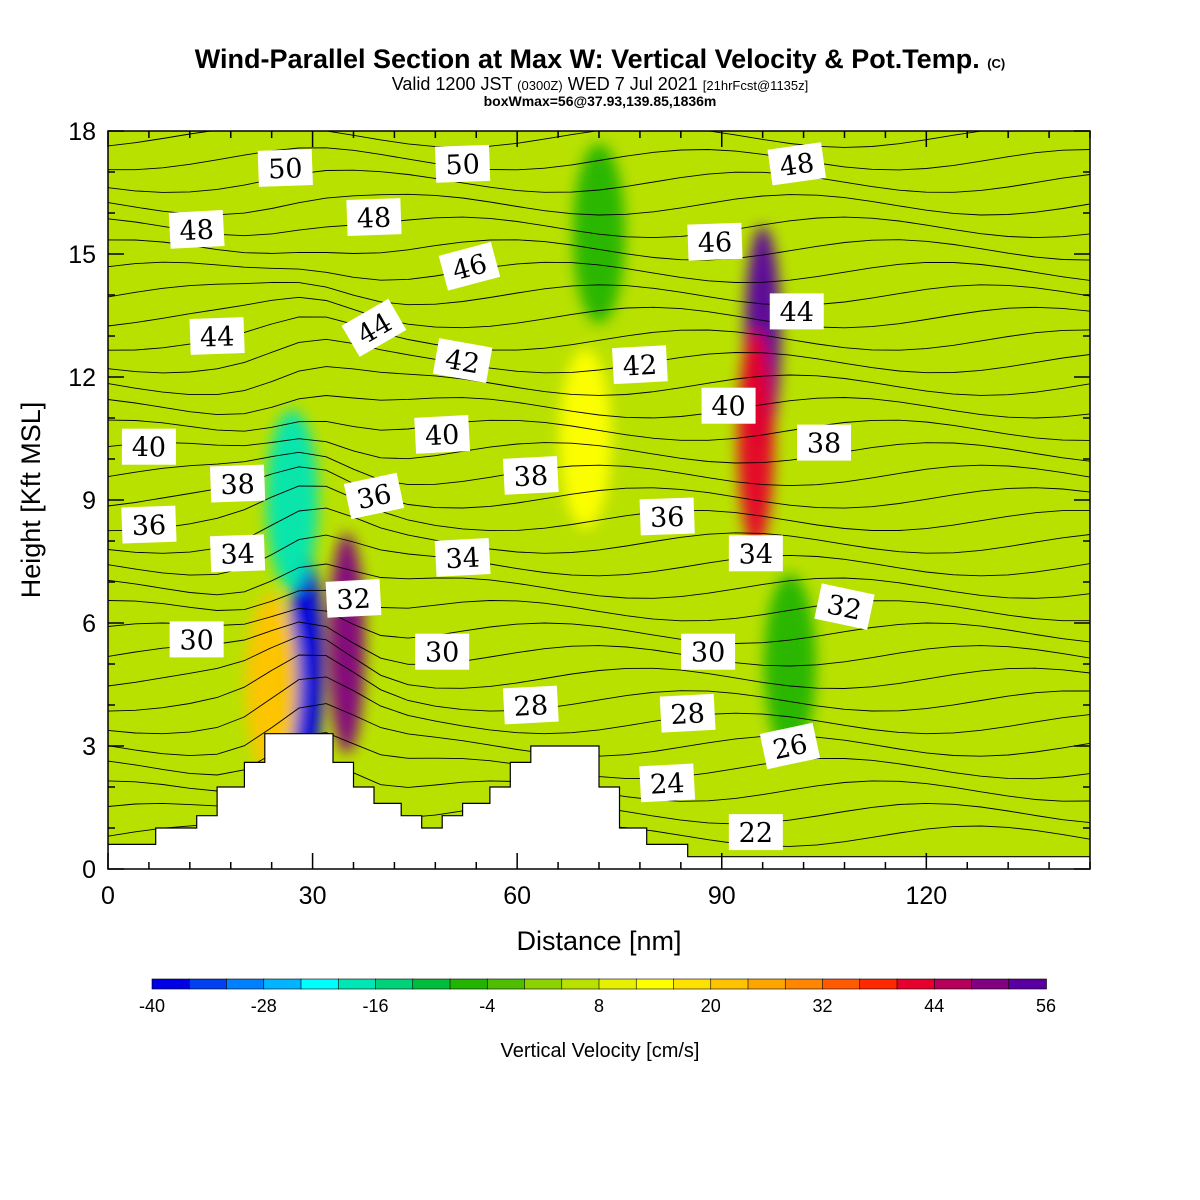 This screenshot has height=1200, width=1200. What do you see at coordinates (599, 801) in the screenshot?
I see `terrain` at bounding box center [599, 801].